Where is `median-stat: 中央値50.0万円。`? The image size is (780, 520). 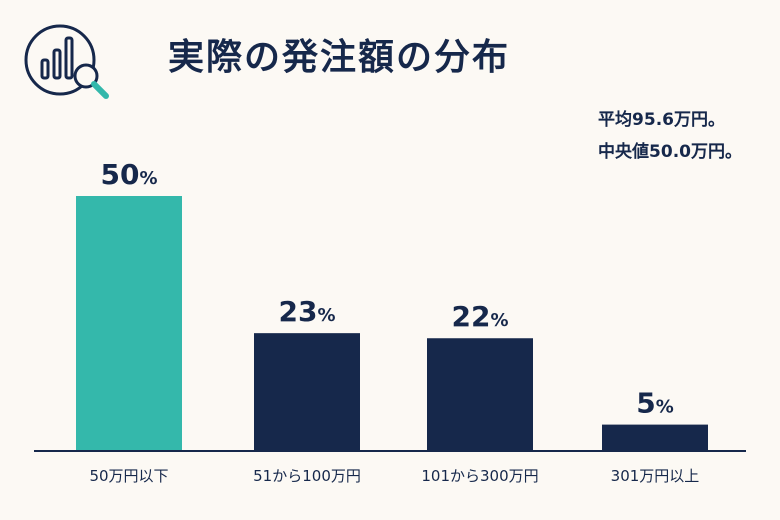 median-stat: 中央値50.0万円。 is located at coordinates (670, 152).